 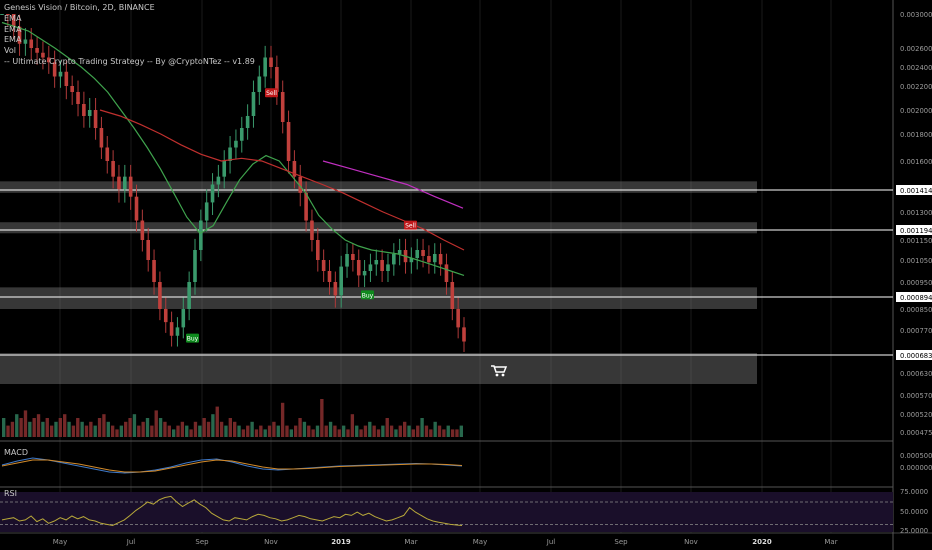 I want to click on signal-label: Sell, so click(x=410, y=226).